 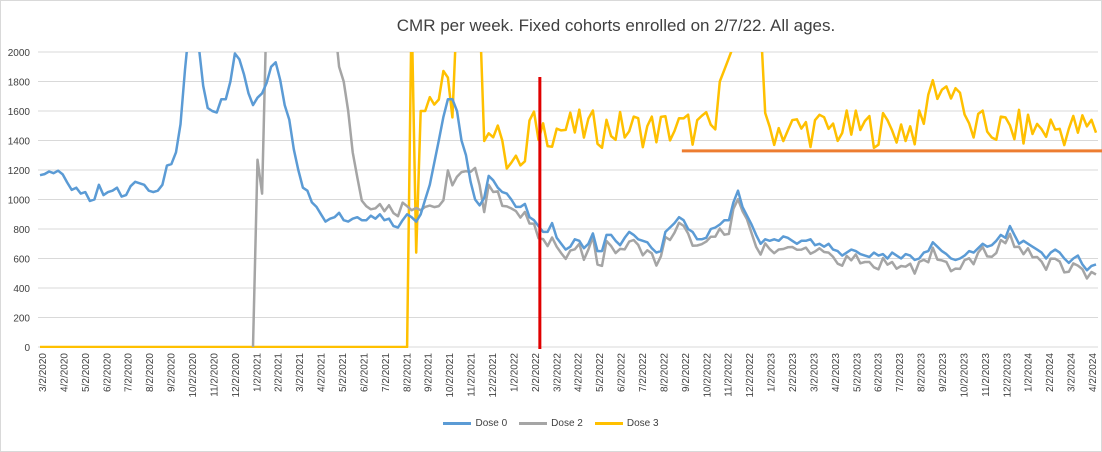 I want to click on legend-label: Dose 0, so click(x=491, y=423).